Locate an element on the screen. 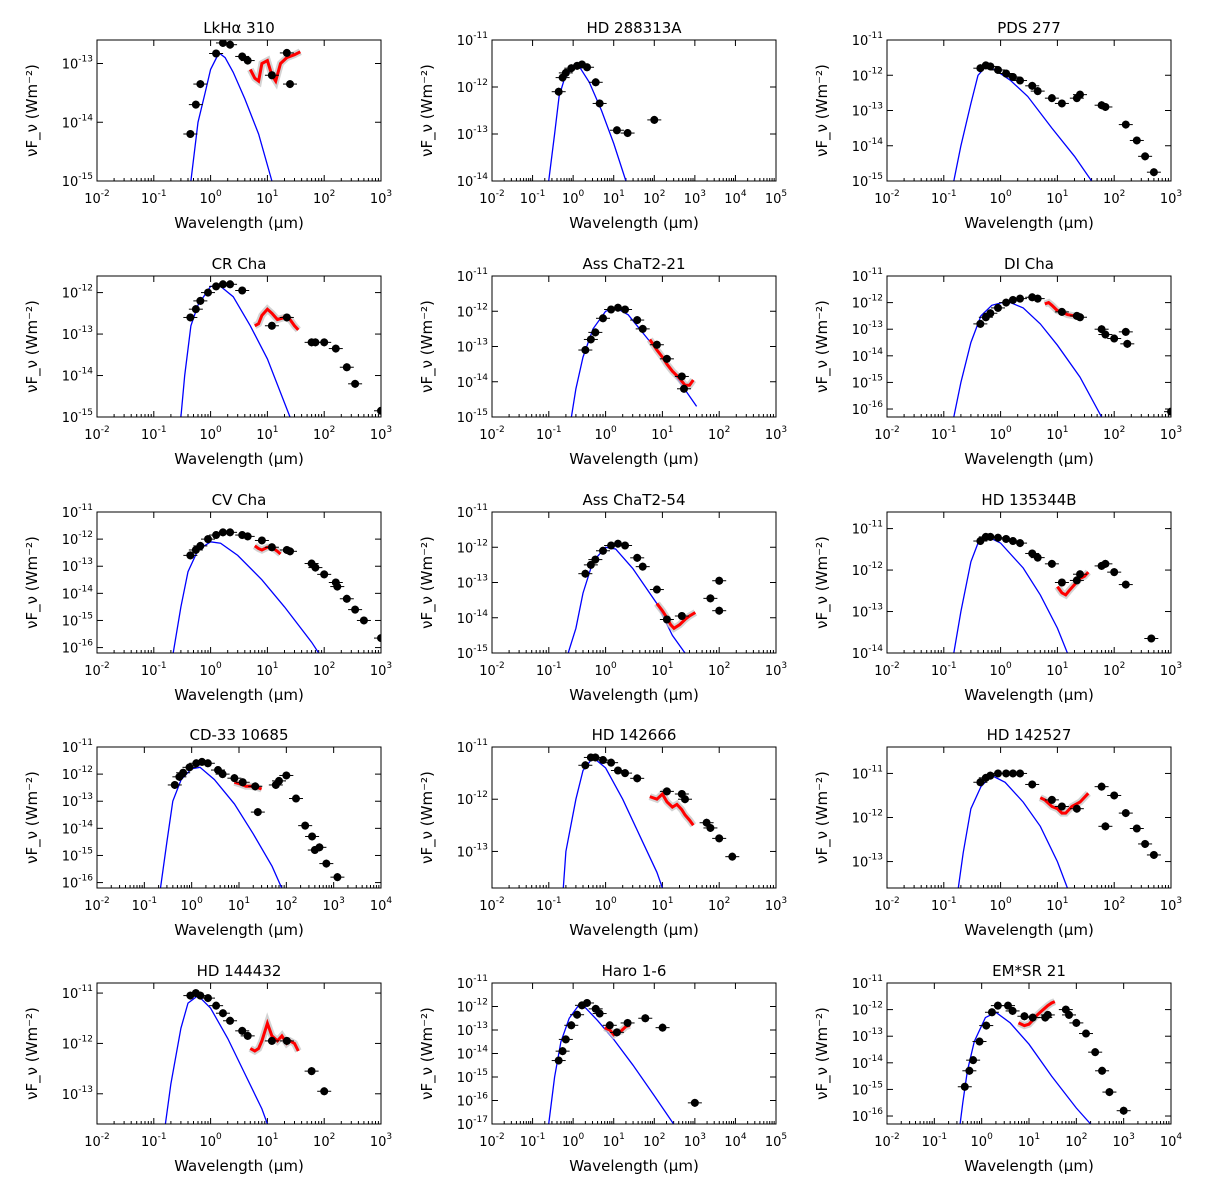 The image size is (1205, 1197). panel-title: HD 135344B is located at coordinates (1028, 500).